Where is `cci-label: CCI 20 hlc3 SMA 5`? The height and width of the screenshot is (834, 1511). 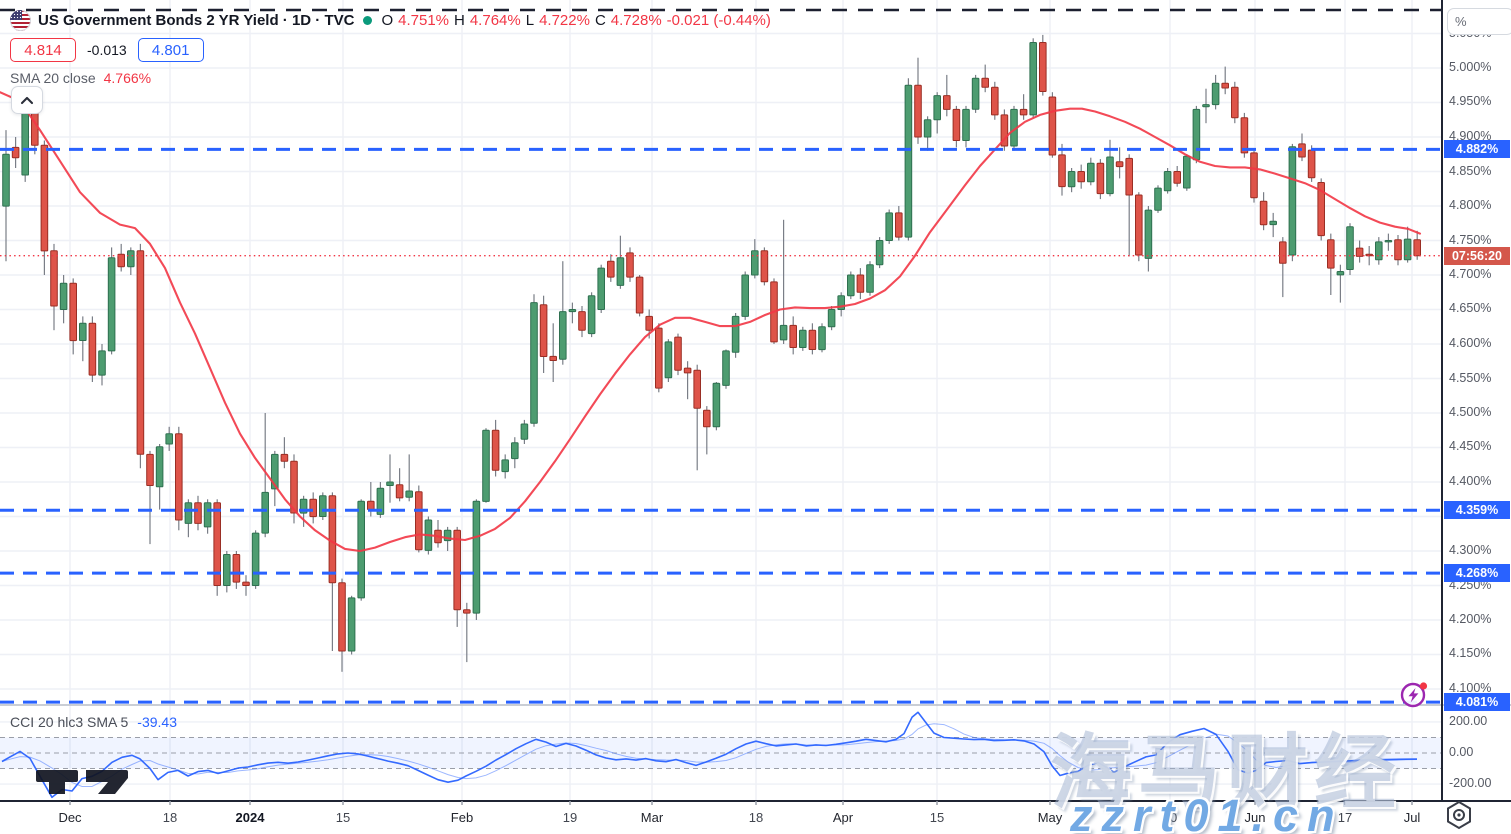
cci-label: CCI 20 hlc3 SMA 5 is located at coordinates (69, 722).